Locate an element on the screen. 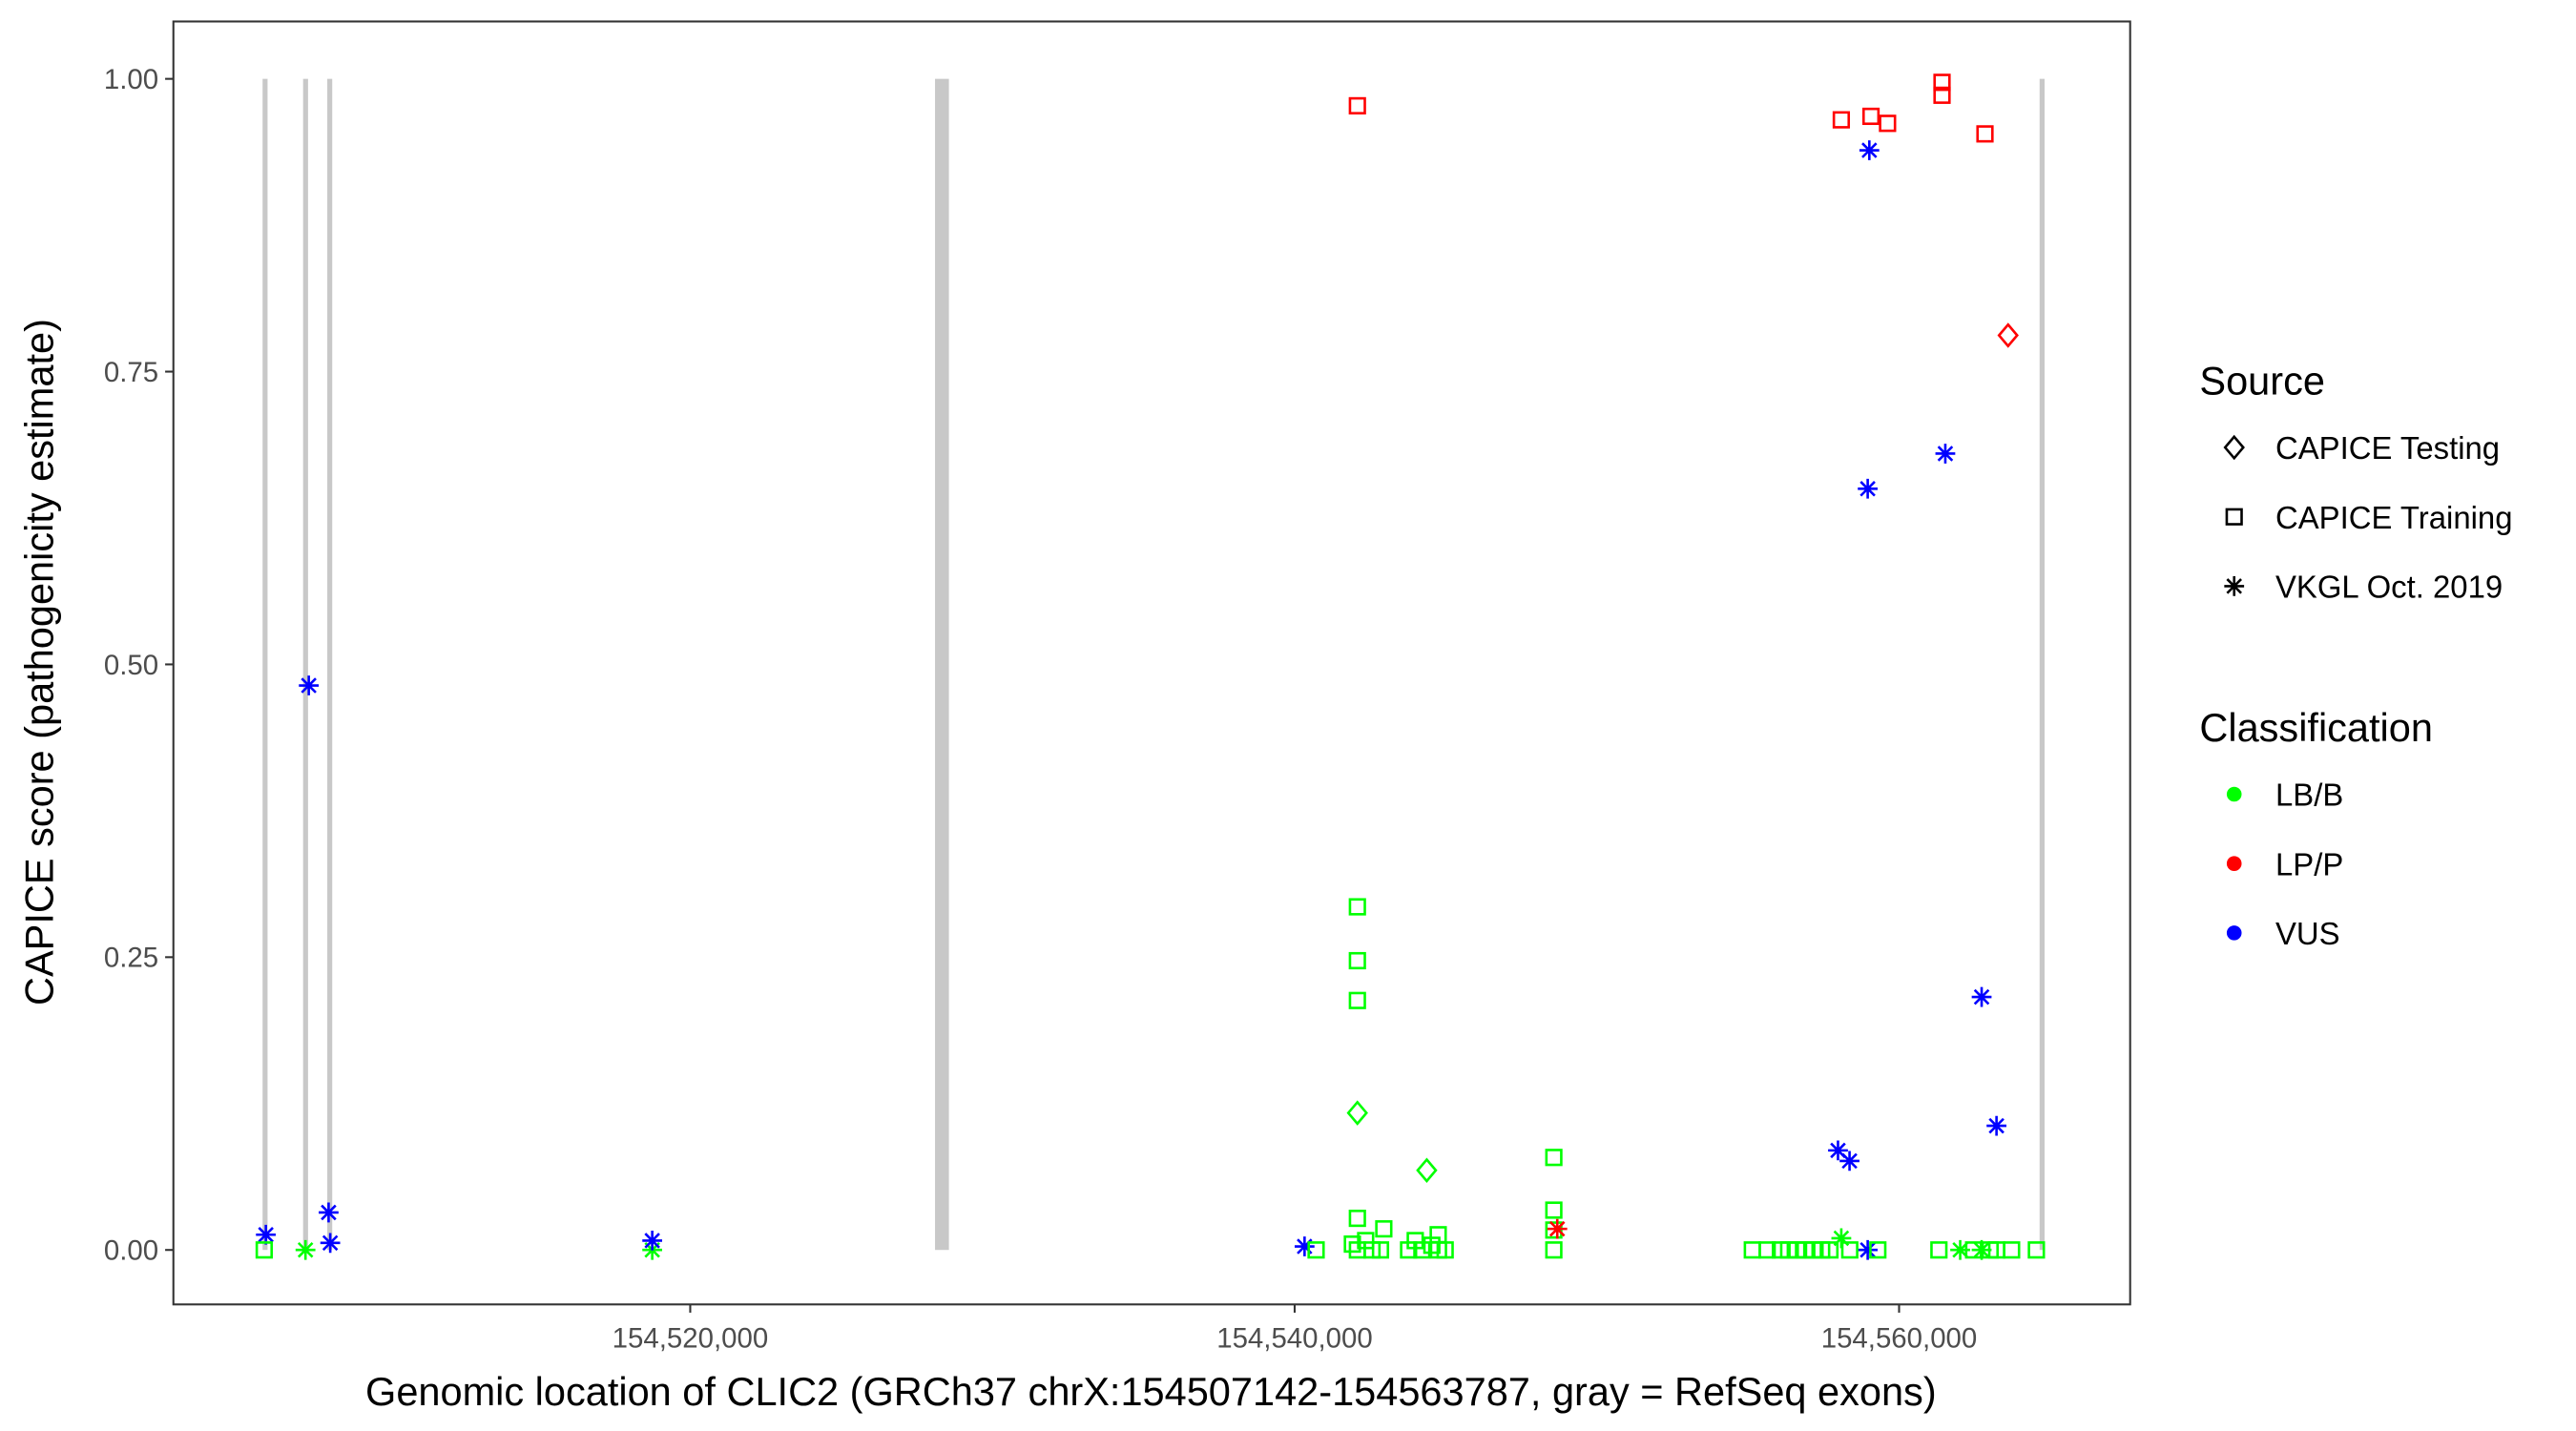  legend-key-asterisk is located at coordinates (2234, 586).